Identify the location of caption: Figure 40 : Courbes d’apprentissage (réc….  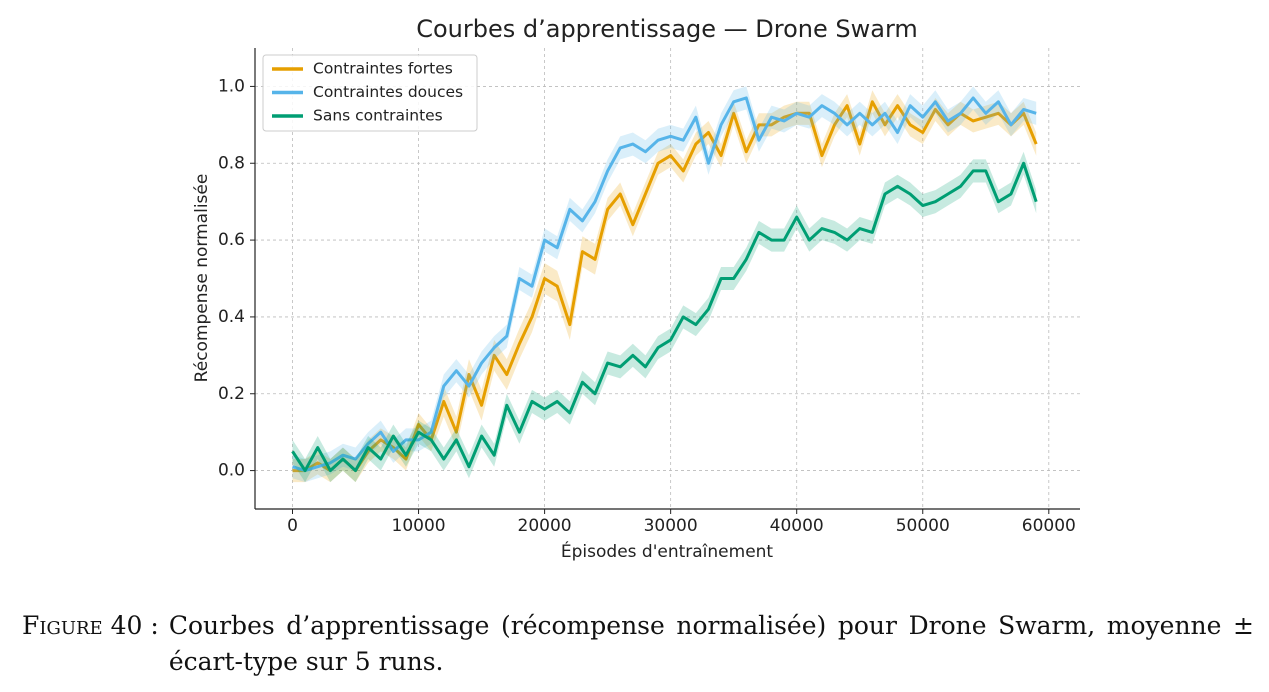
(638, 644).